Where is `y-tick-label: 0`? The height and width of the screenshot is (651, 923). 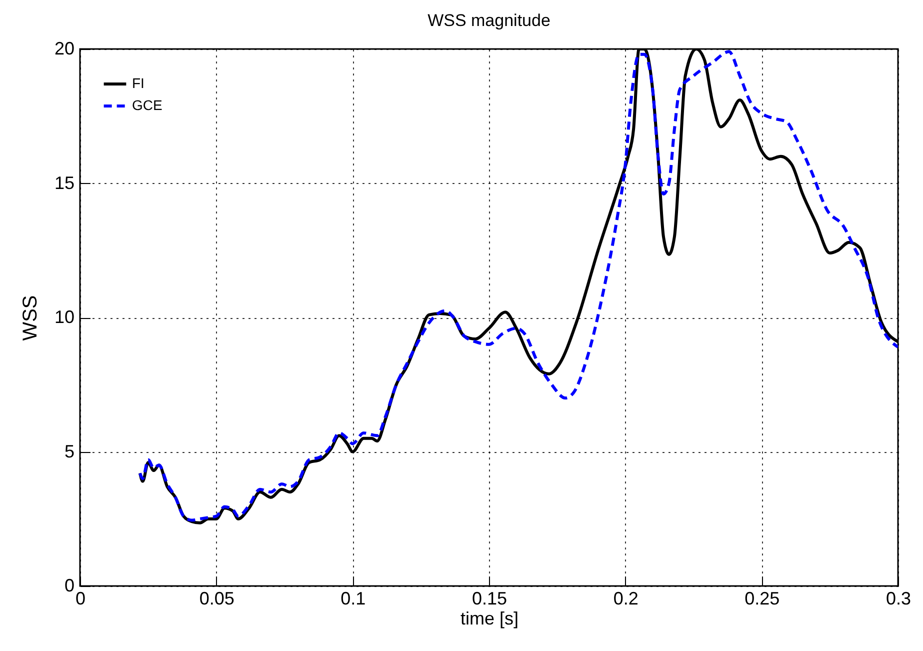 y-tick-label: 0 is located at coordinates (69, 586).